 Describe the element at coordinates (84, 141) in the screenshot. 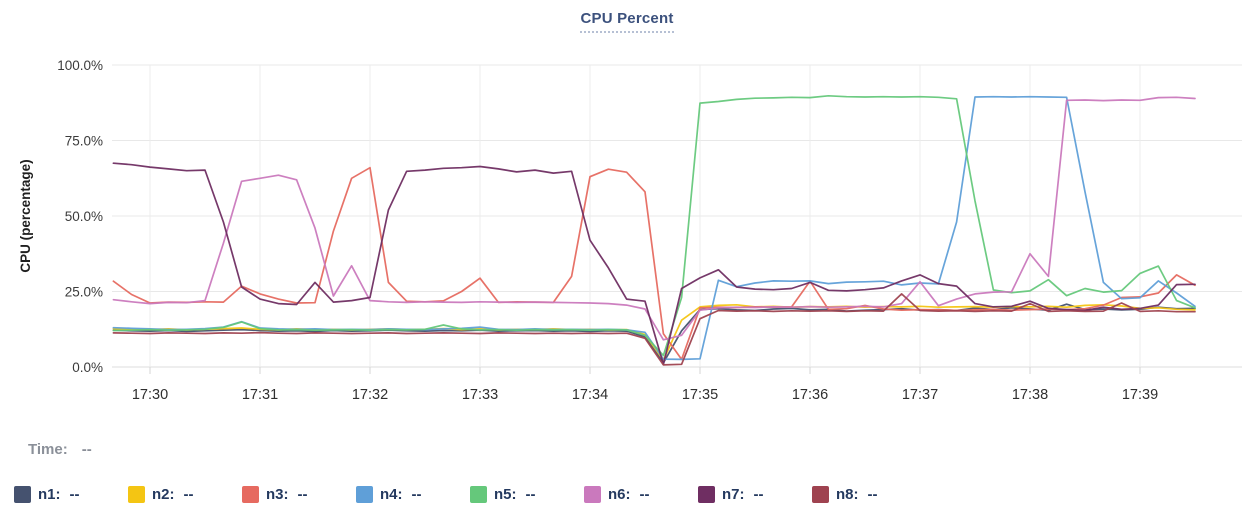

I see `y-tick-label: 75.0%` at that location.